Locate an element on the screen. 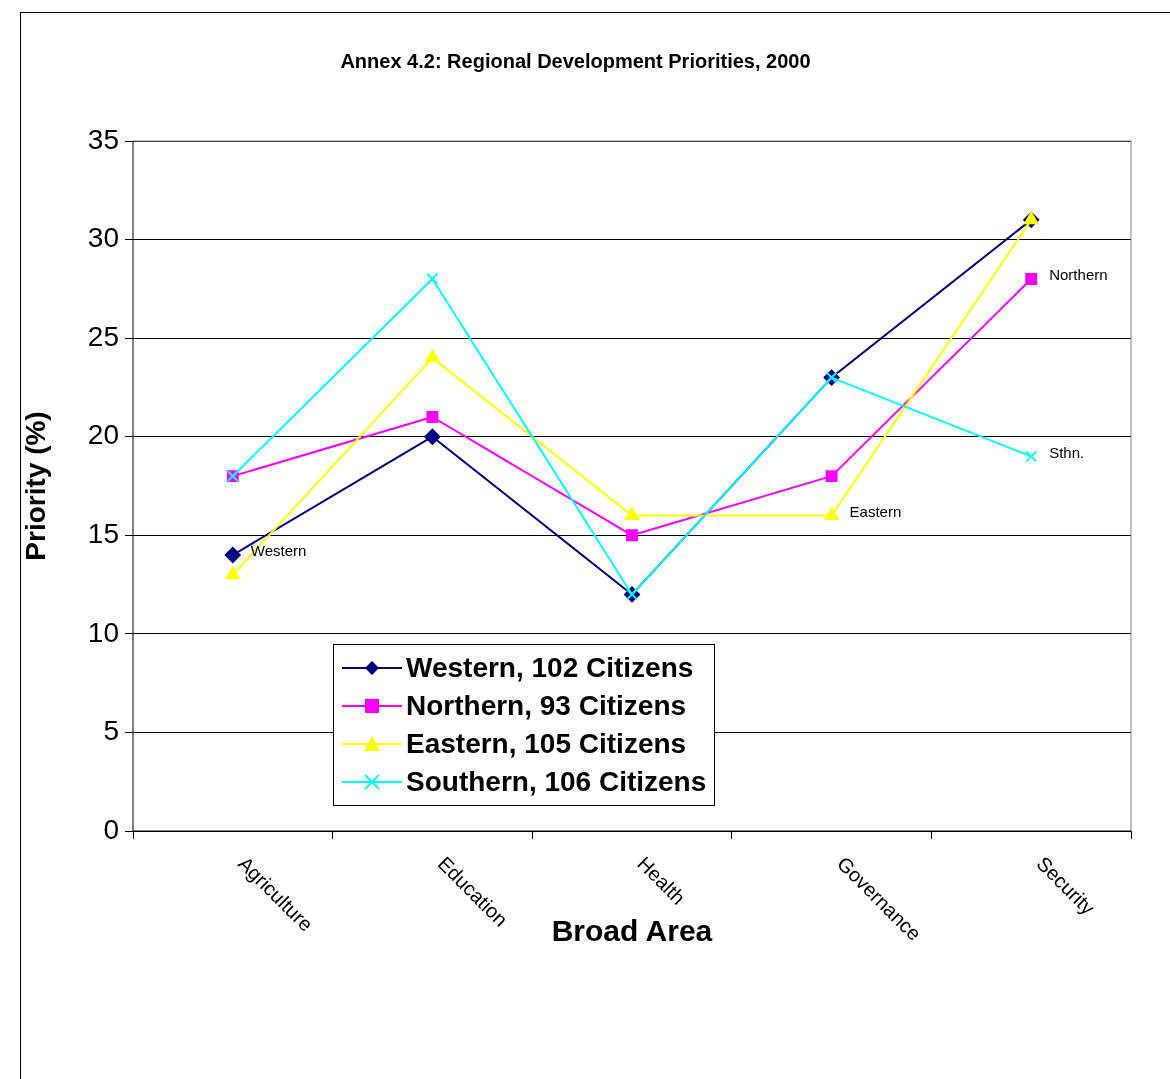 This screenshot has width=1170, height=1079. y-tick-label: 25 is located at coordinates (103, 336).